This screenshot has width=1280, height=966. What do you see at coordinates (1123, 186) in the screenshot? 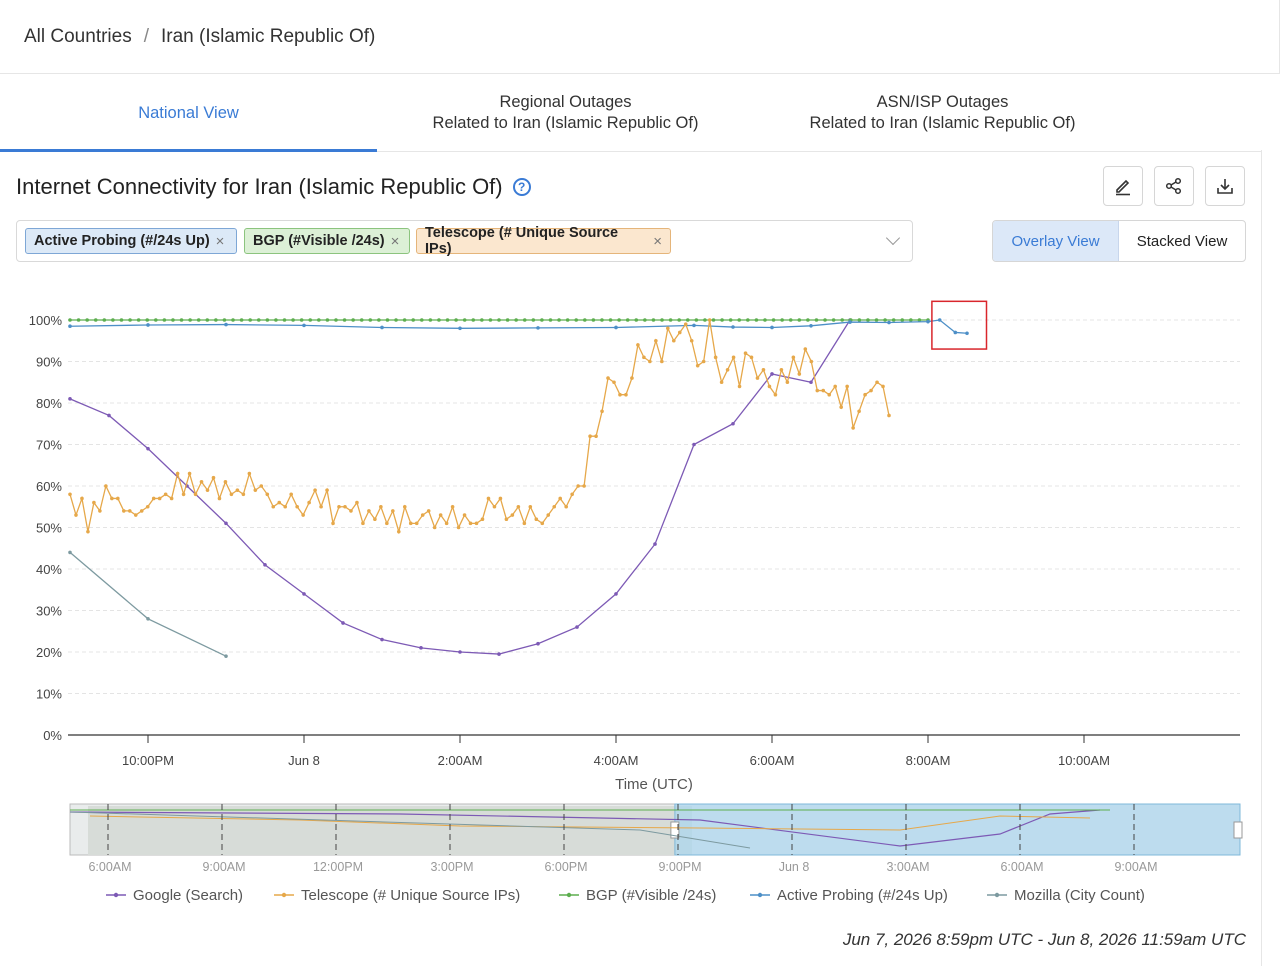
I see `edit-button` at bounding box center [1123, 186].